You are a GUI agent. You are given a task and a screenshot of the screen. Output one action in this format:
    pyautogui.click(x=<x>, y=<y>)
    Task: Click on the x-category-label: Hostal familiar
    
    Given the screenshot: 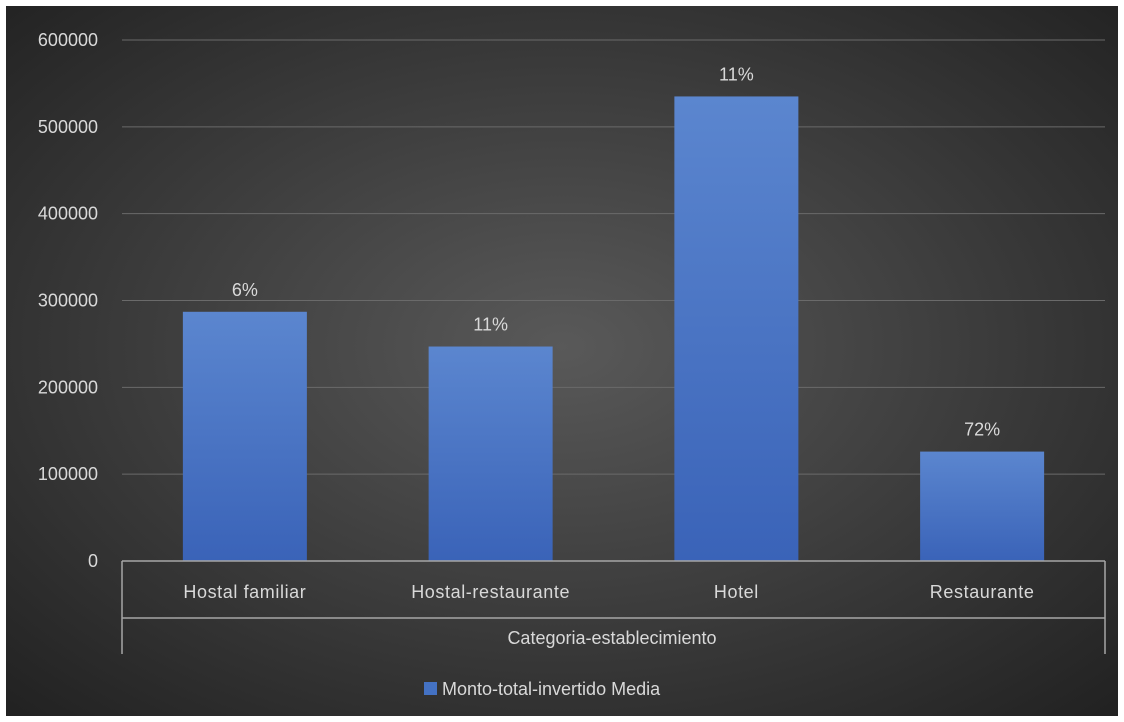 What is the action you would take?
    pyautogui.click(x=244, y=592)
    